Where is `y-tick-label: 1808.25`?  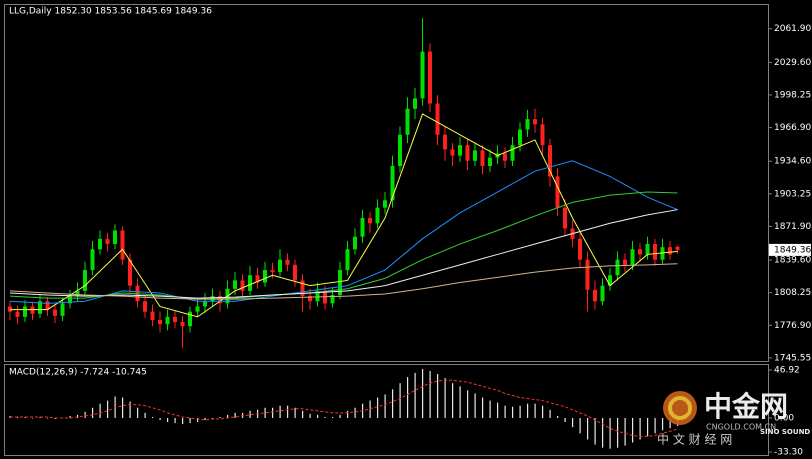
y-tick-label: 1808.25 is located at coordinates (792, 293).